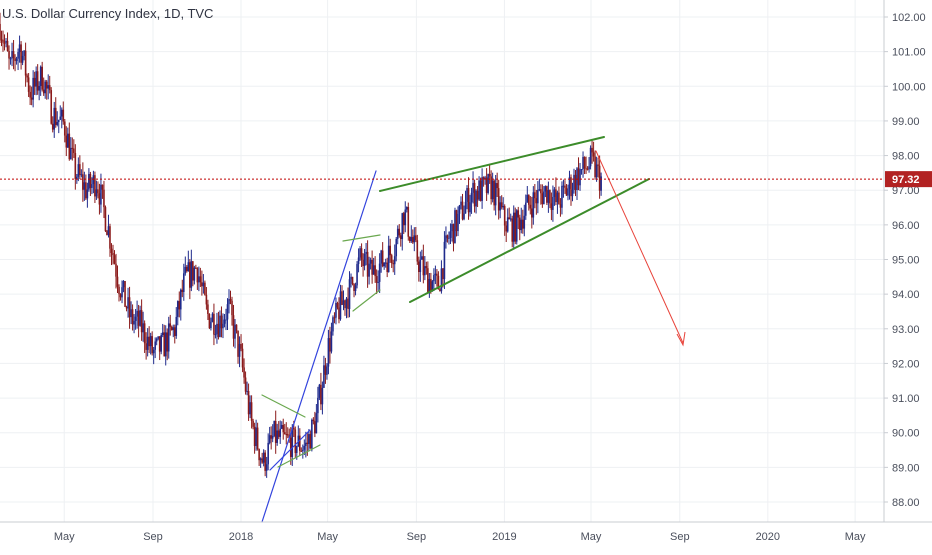 The width and height of the screenshot is (932, 555). I want to click on price-tick-label: 99.00, so click(906, 122).